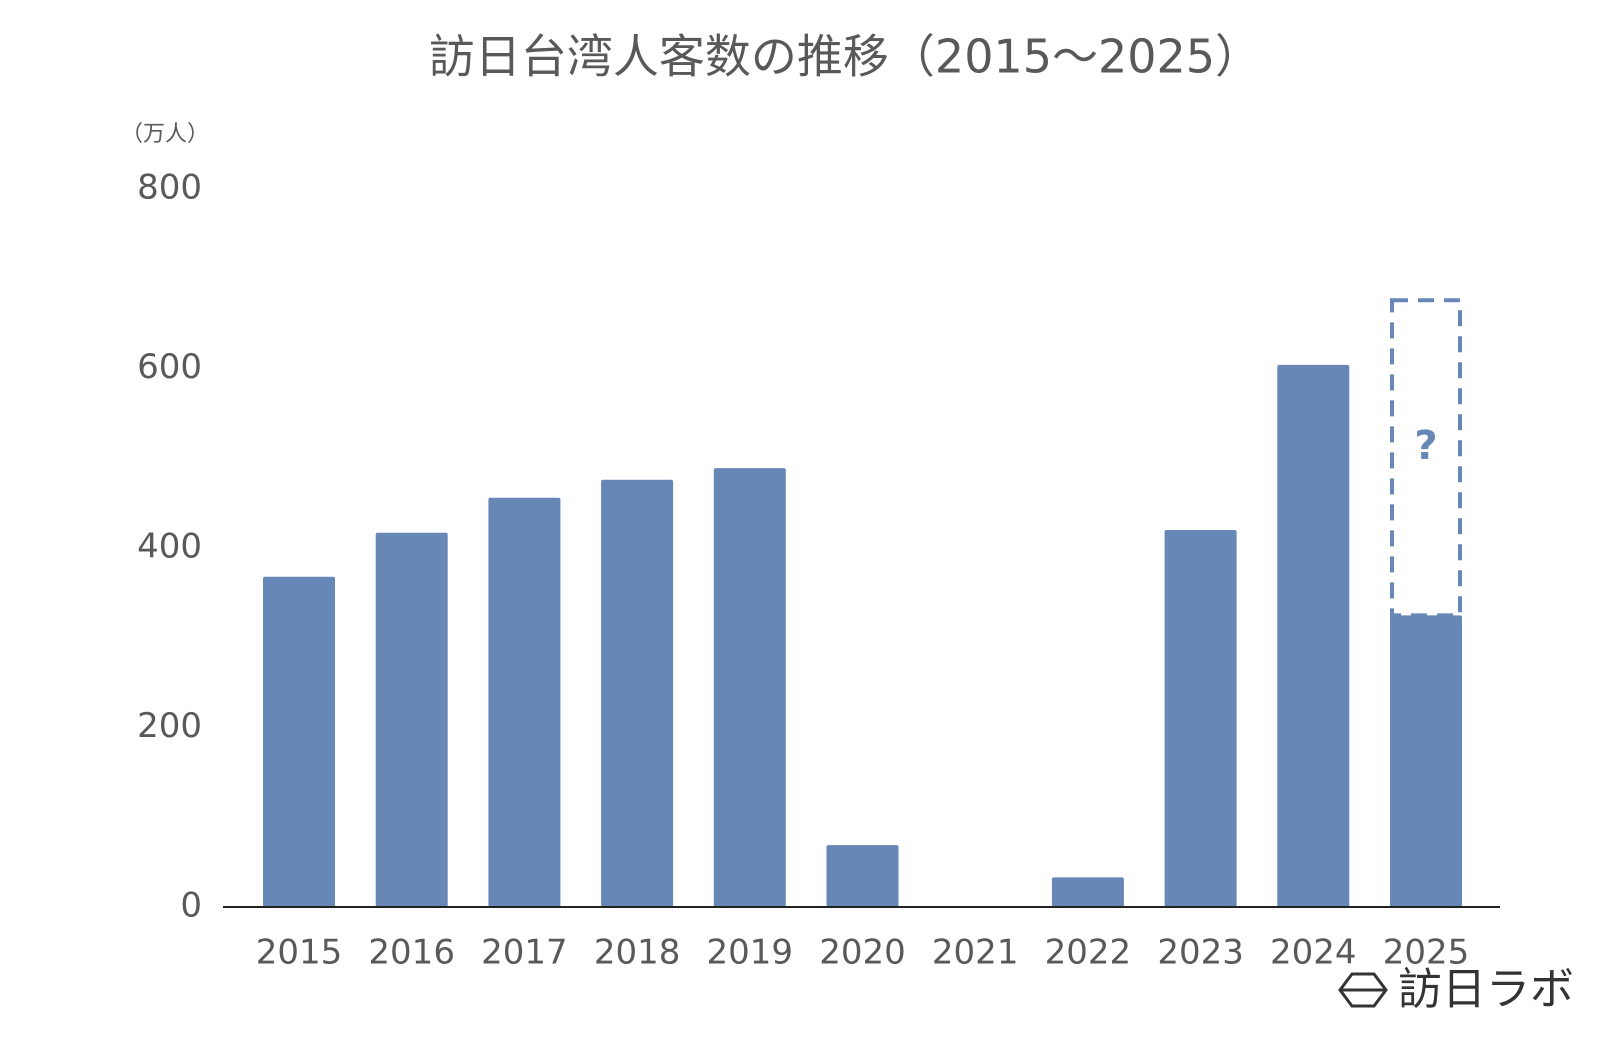 This screenshot has height=1038, width=1600. I want to click on x-tick-label: 2017, so click(524, 953).